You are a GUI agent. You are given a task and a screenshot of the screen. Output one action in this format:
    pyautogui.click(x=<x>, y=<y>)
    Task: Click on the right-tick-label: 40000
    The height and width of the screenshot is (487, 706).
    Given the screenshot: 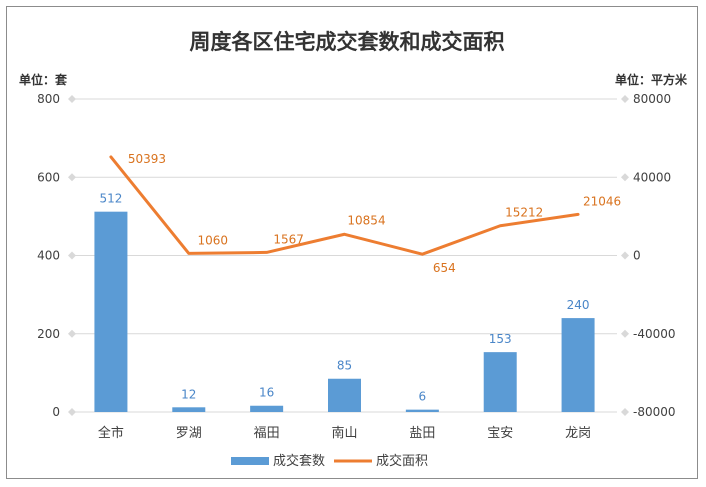 What is the action you would take?
    pyautogui.click(x=652, y=177)
    